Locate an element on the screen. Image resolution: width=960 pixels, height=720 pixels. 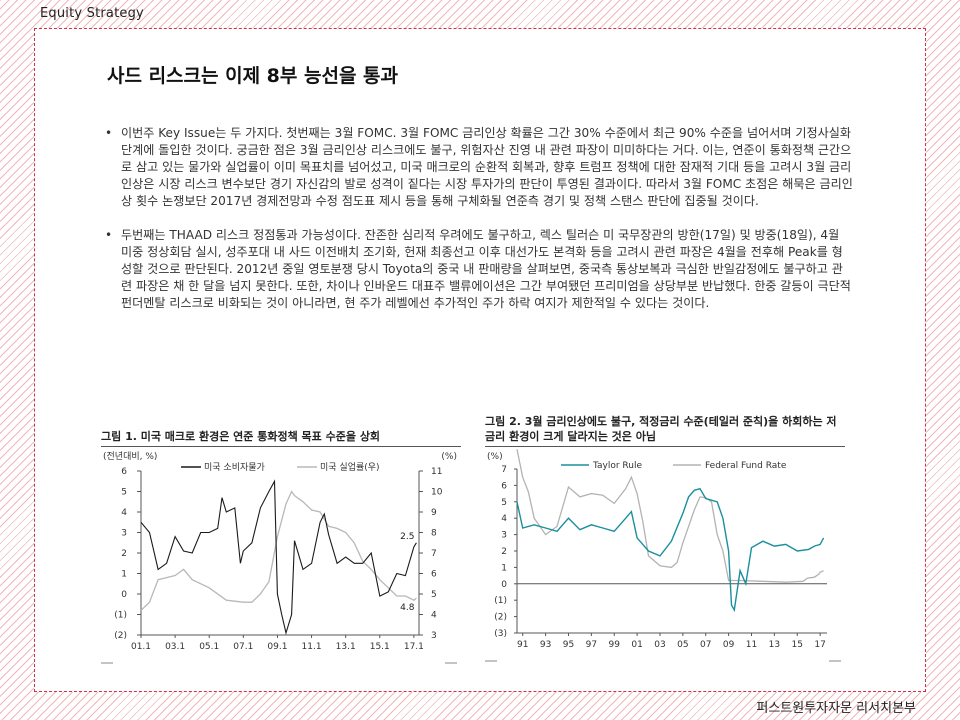
x-tick-label: 91 is located at coordinates (522, 645).